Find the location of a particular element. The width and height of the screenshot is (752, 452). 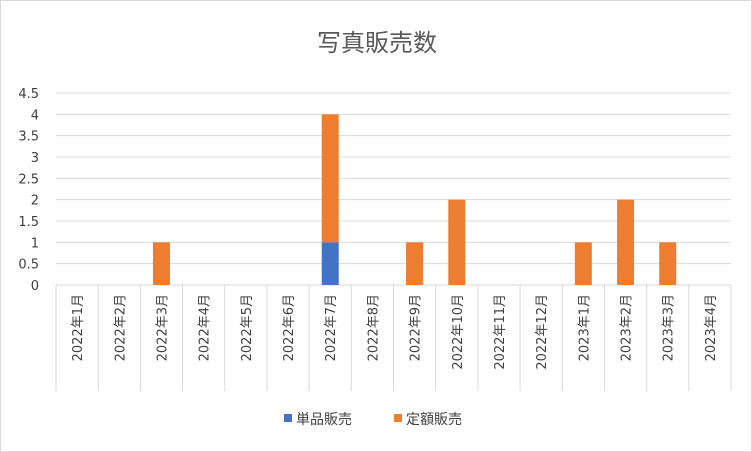

y-tick-label: 0 is located at coordinates (35, 286).